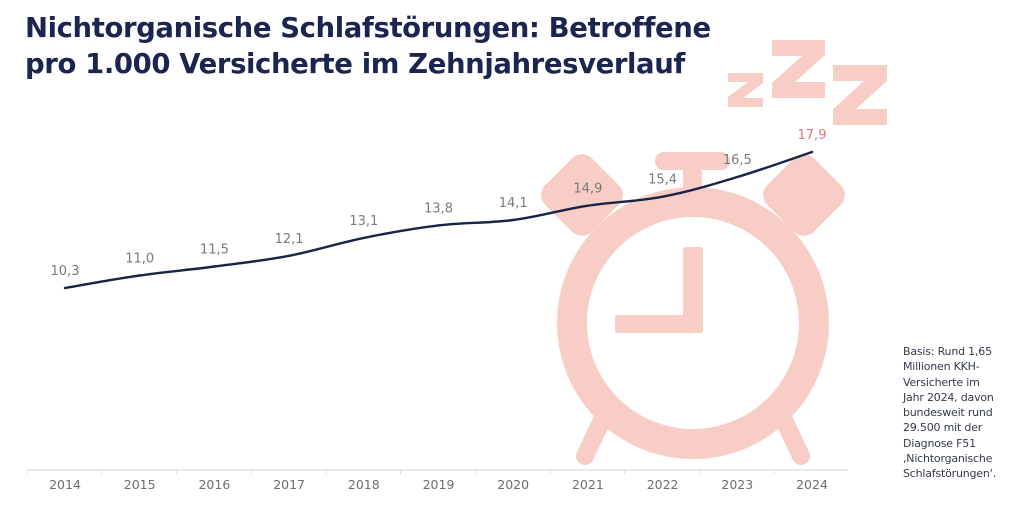 The height and width of the screenshot is (506, 1024). What do you see at coordinates (812, 484) in the screenshot?
I see `x-tick-label: 2024` at bounding box center [812, 484].